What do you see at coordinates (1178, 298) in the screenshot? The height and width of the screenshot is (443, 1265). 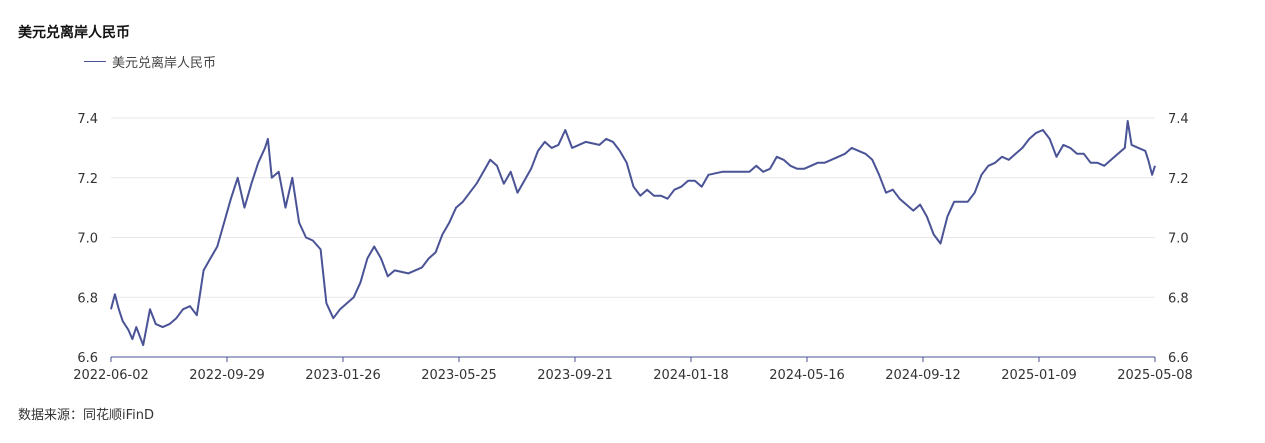 I see `y-tick-label-right: 6.8` at bounding box center [1178, 298].